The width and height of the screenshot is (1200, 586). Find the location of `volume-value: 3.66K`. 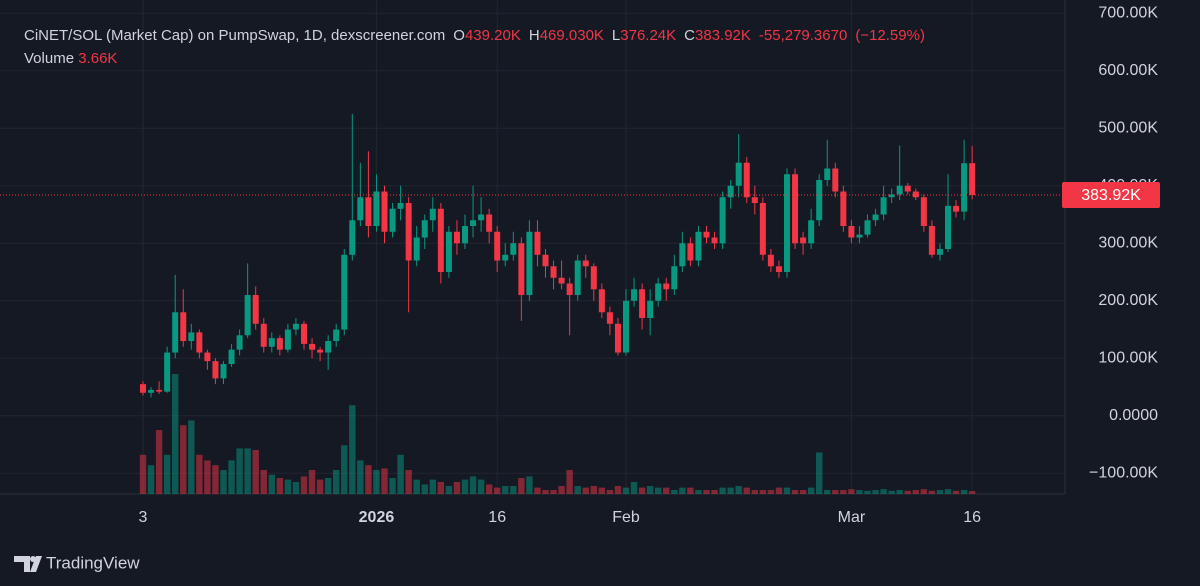

volume-value: 3.66K is located at coordinates (98, 58).